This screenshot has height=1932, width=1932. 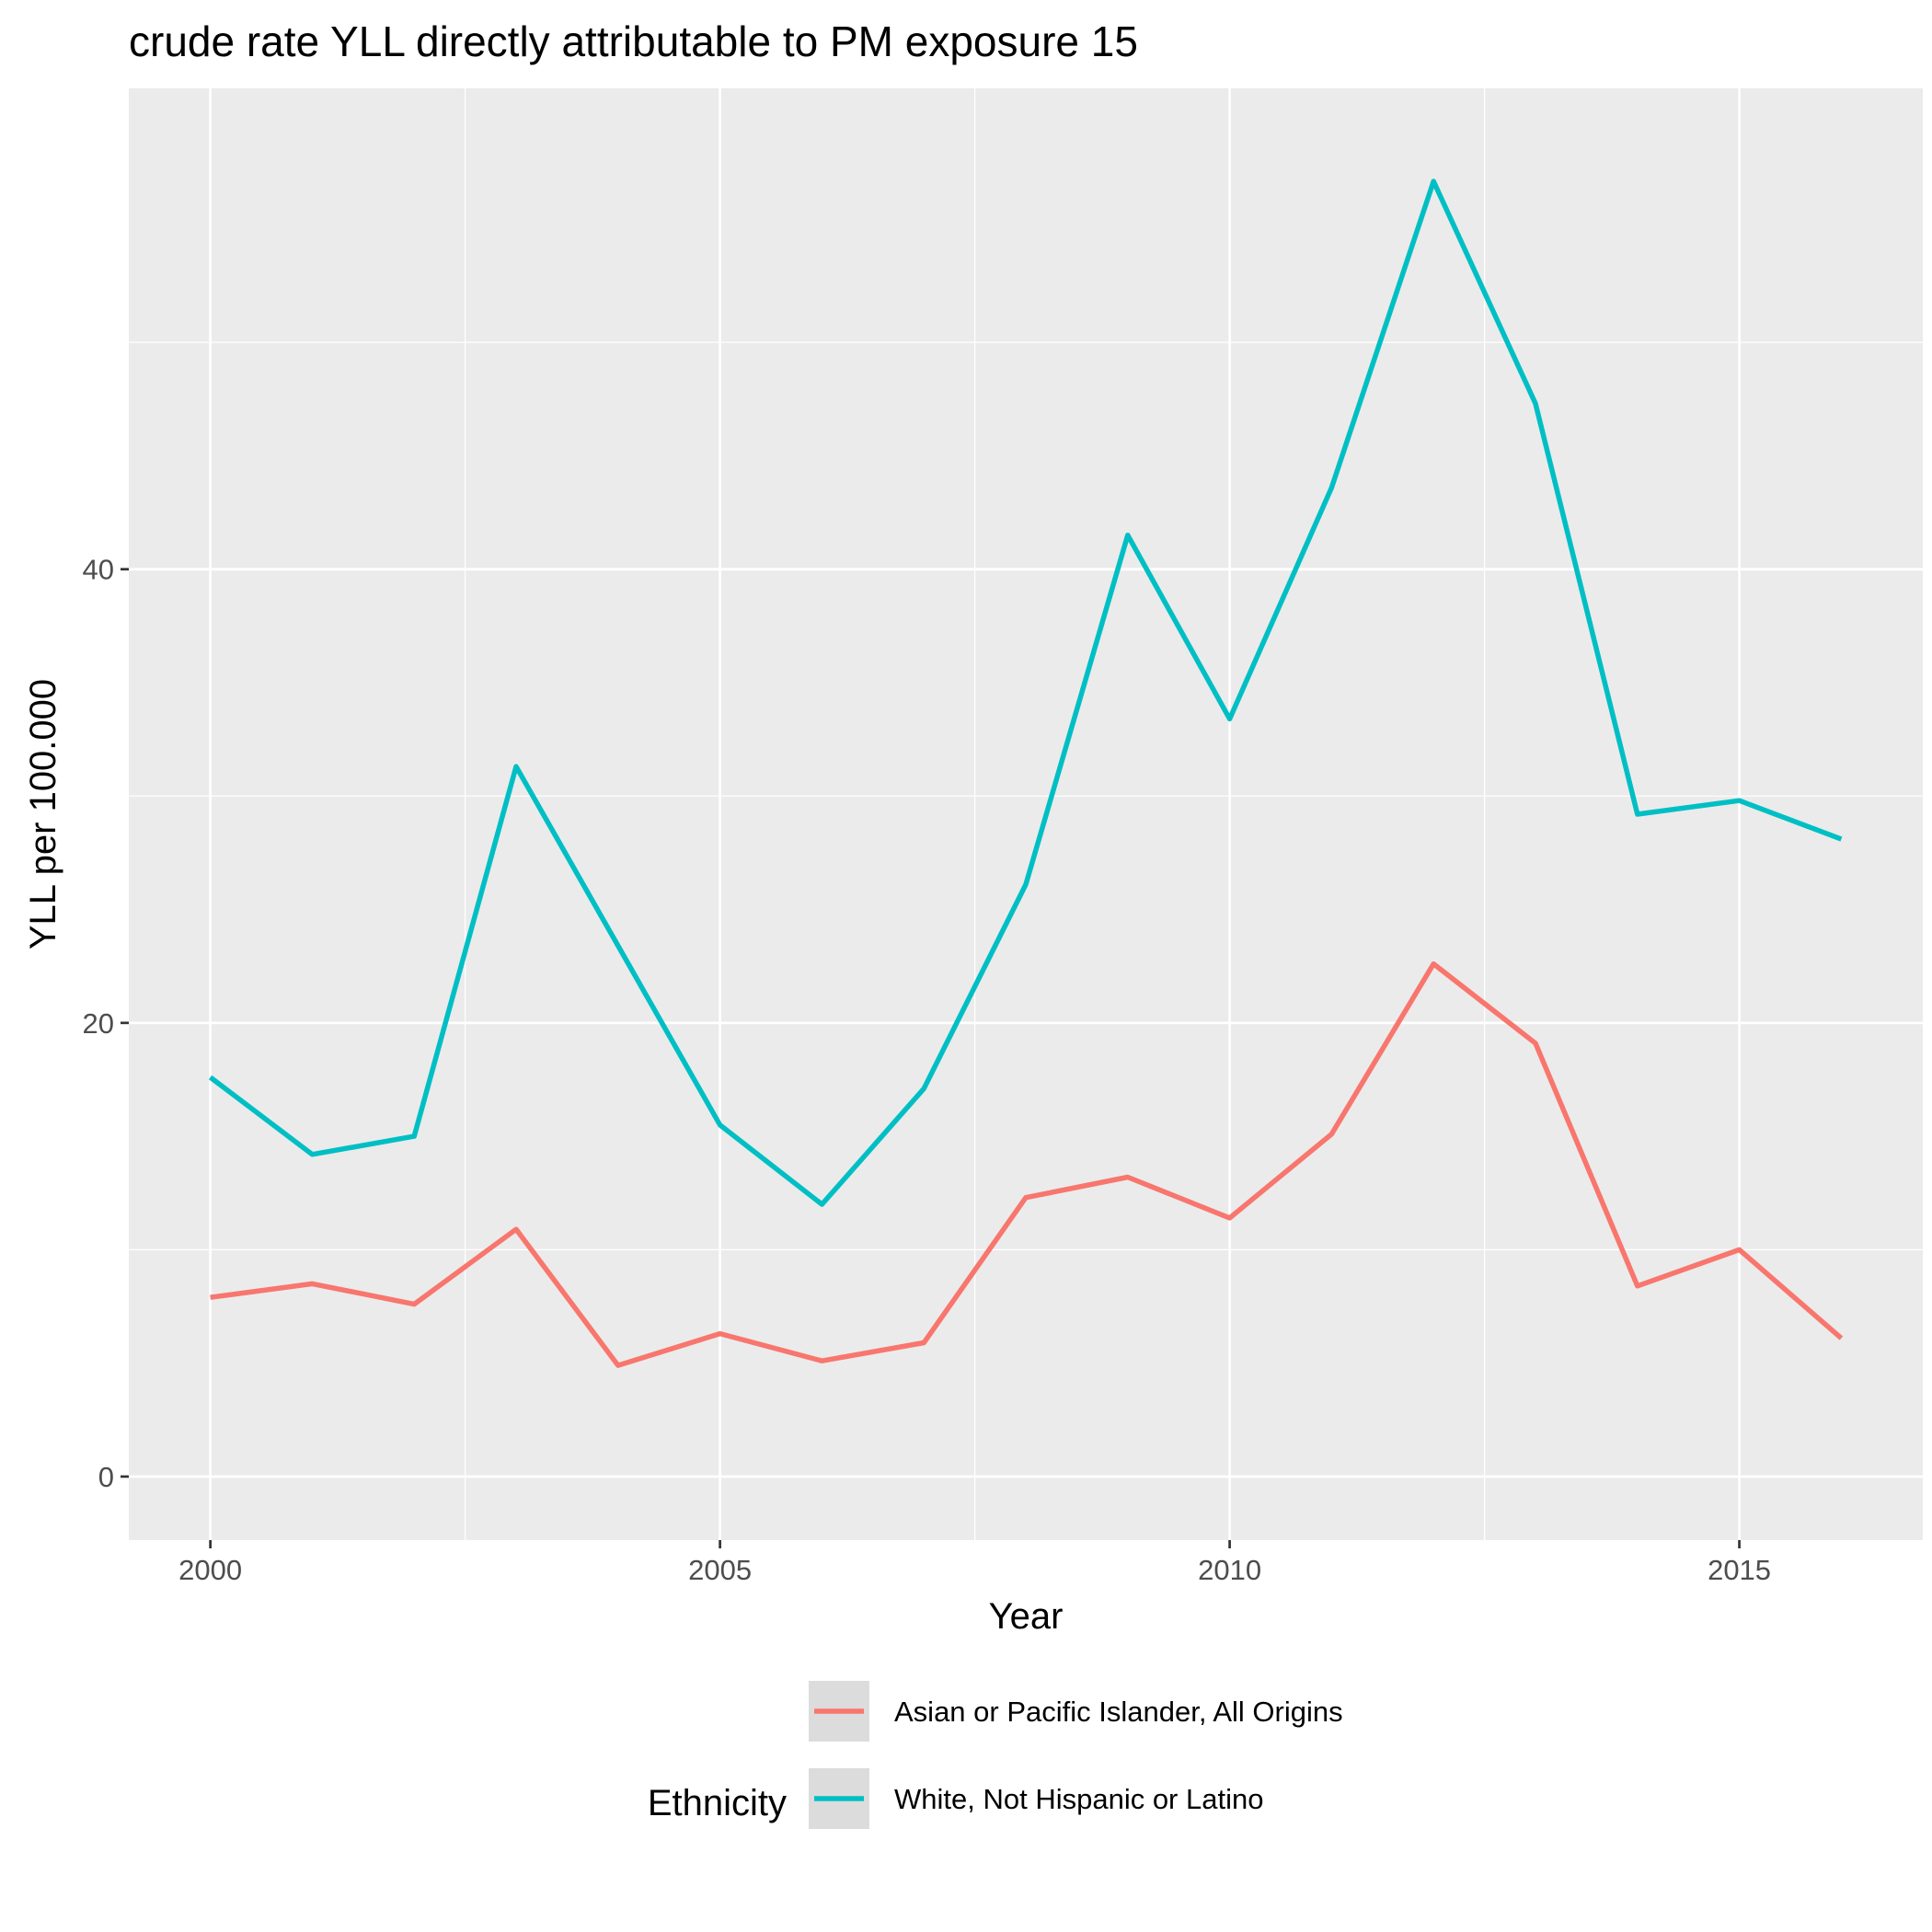 I want to click on x-axis-title: Year, so click(x=1026, y=1616).